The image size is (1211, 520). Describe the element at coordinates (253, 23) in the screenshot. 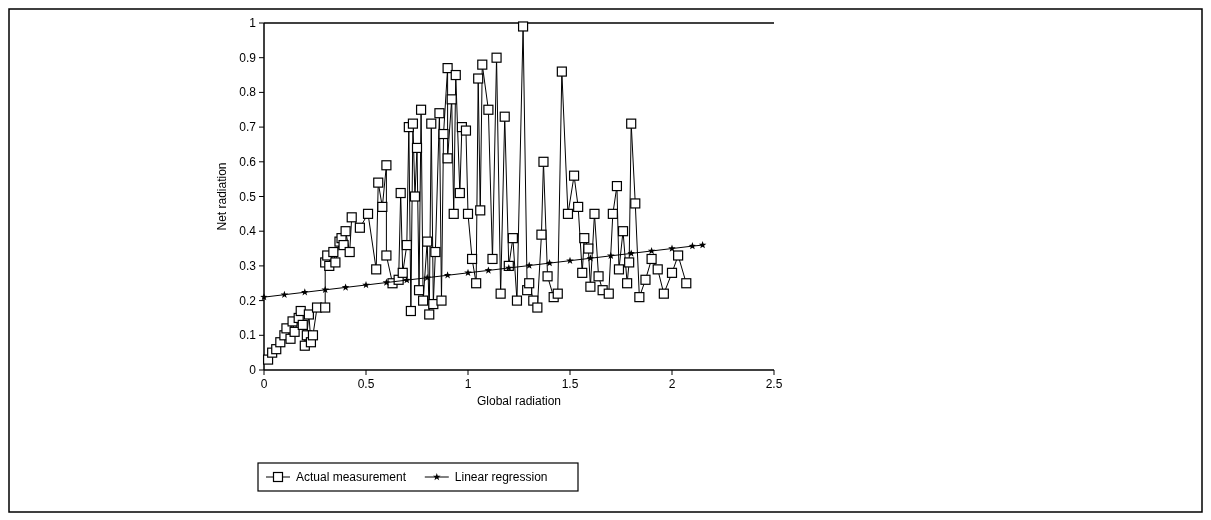

I see `y-tick-label: 1` at that location.